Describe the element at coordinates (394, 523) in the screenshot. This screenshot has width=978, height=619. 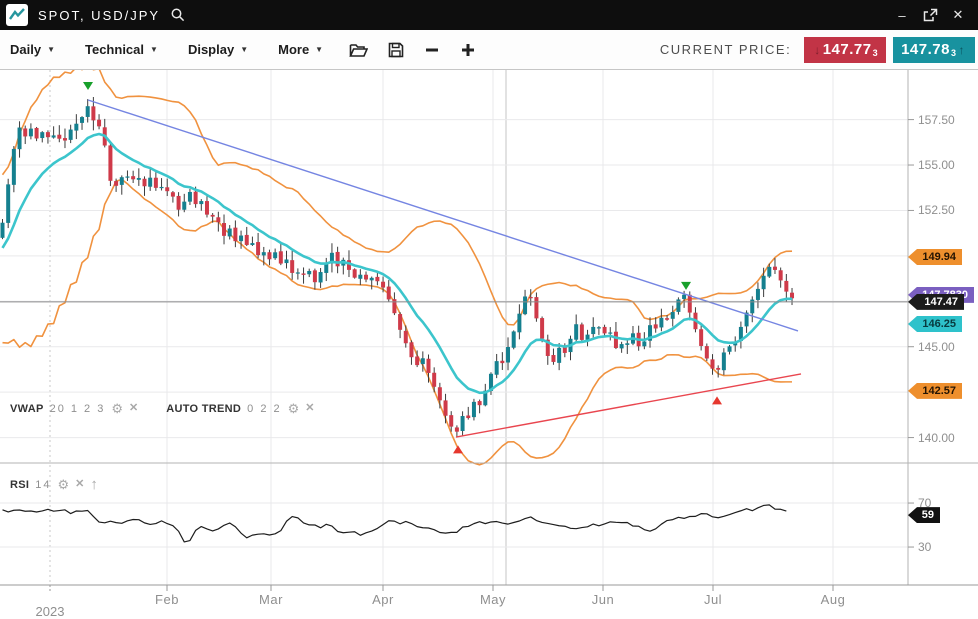
I see `rsi-line` at that location.